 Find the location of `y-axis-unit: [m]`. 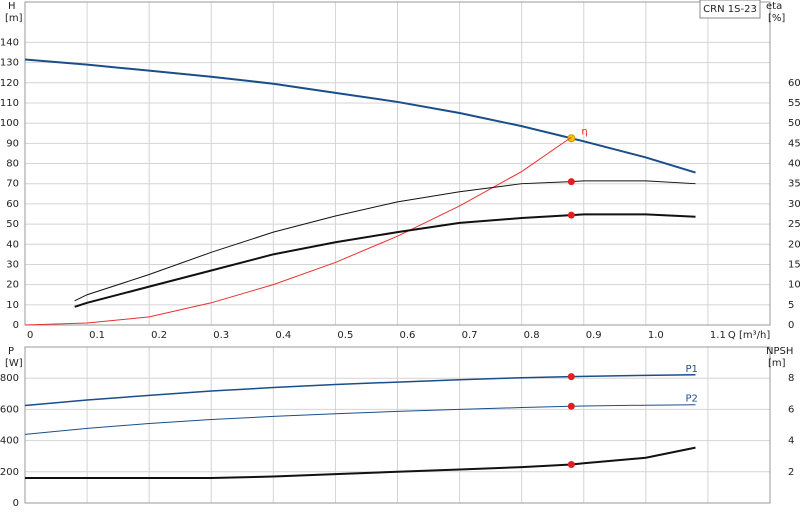

y-axis-unit: [m] is located at coordinates (14, 18).